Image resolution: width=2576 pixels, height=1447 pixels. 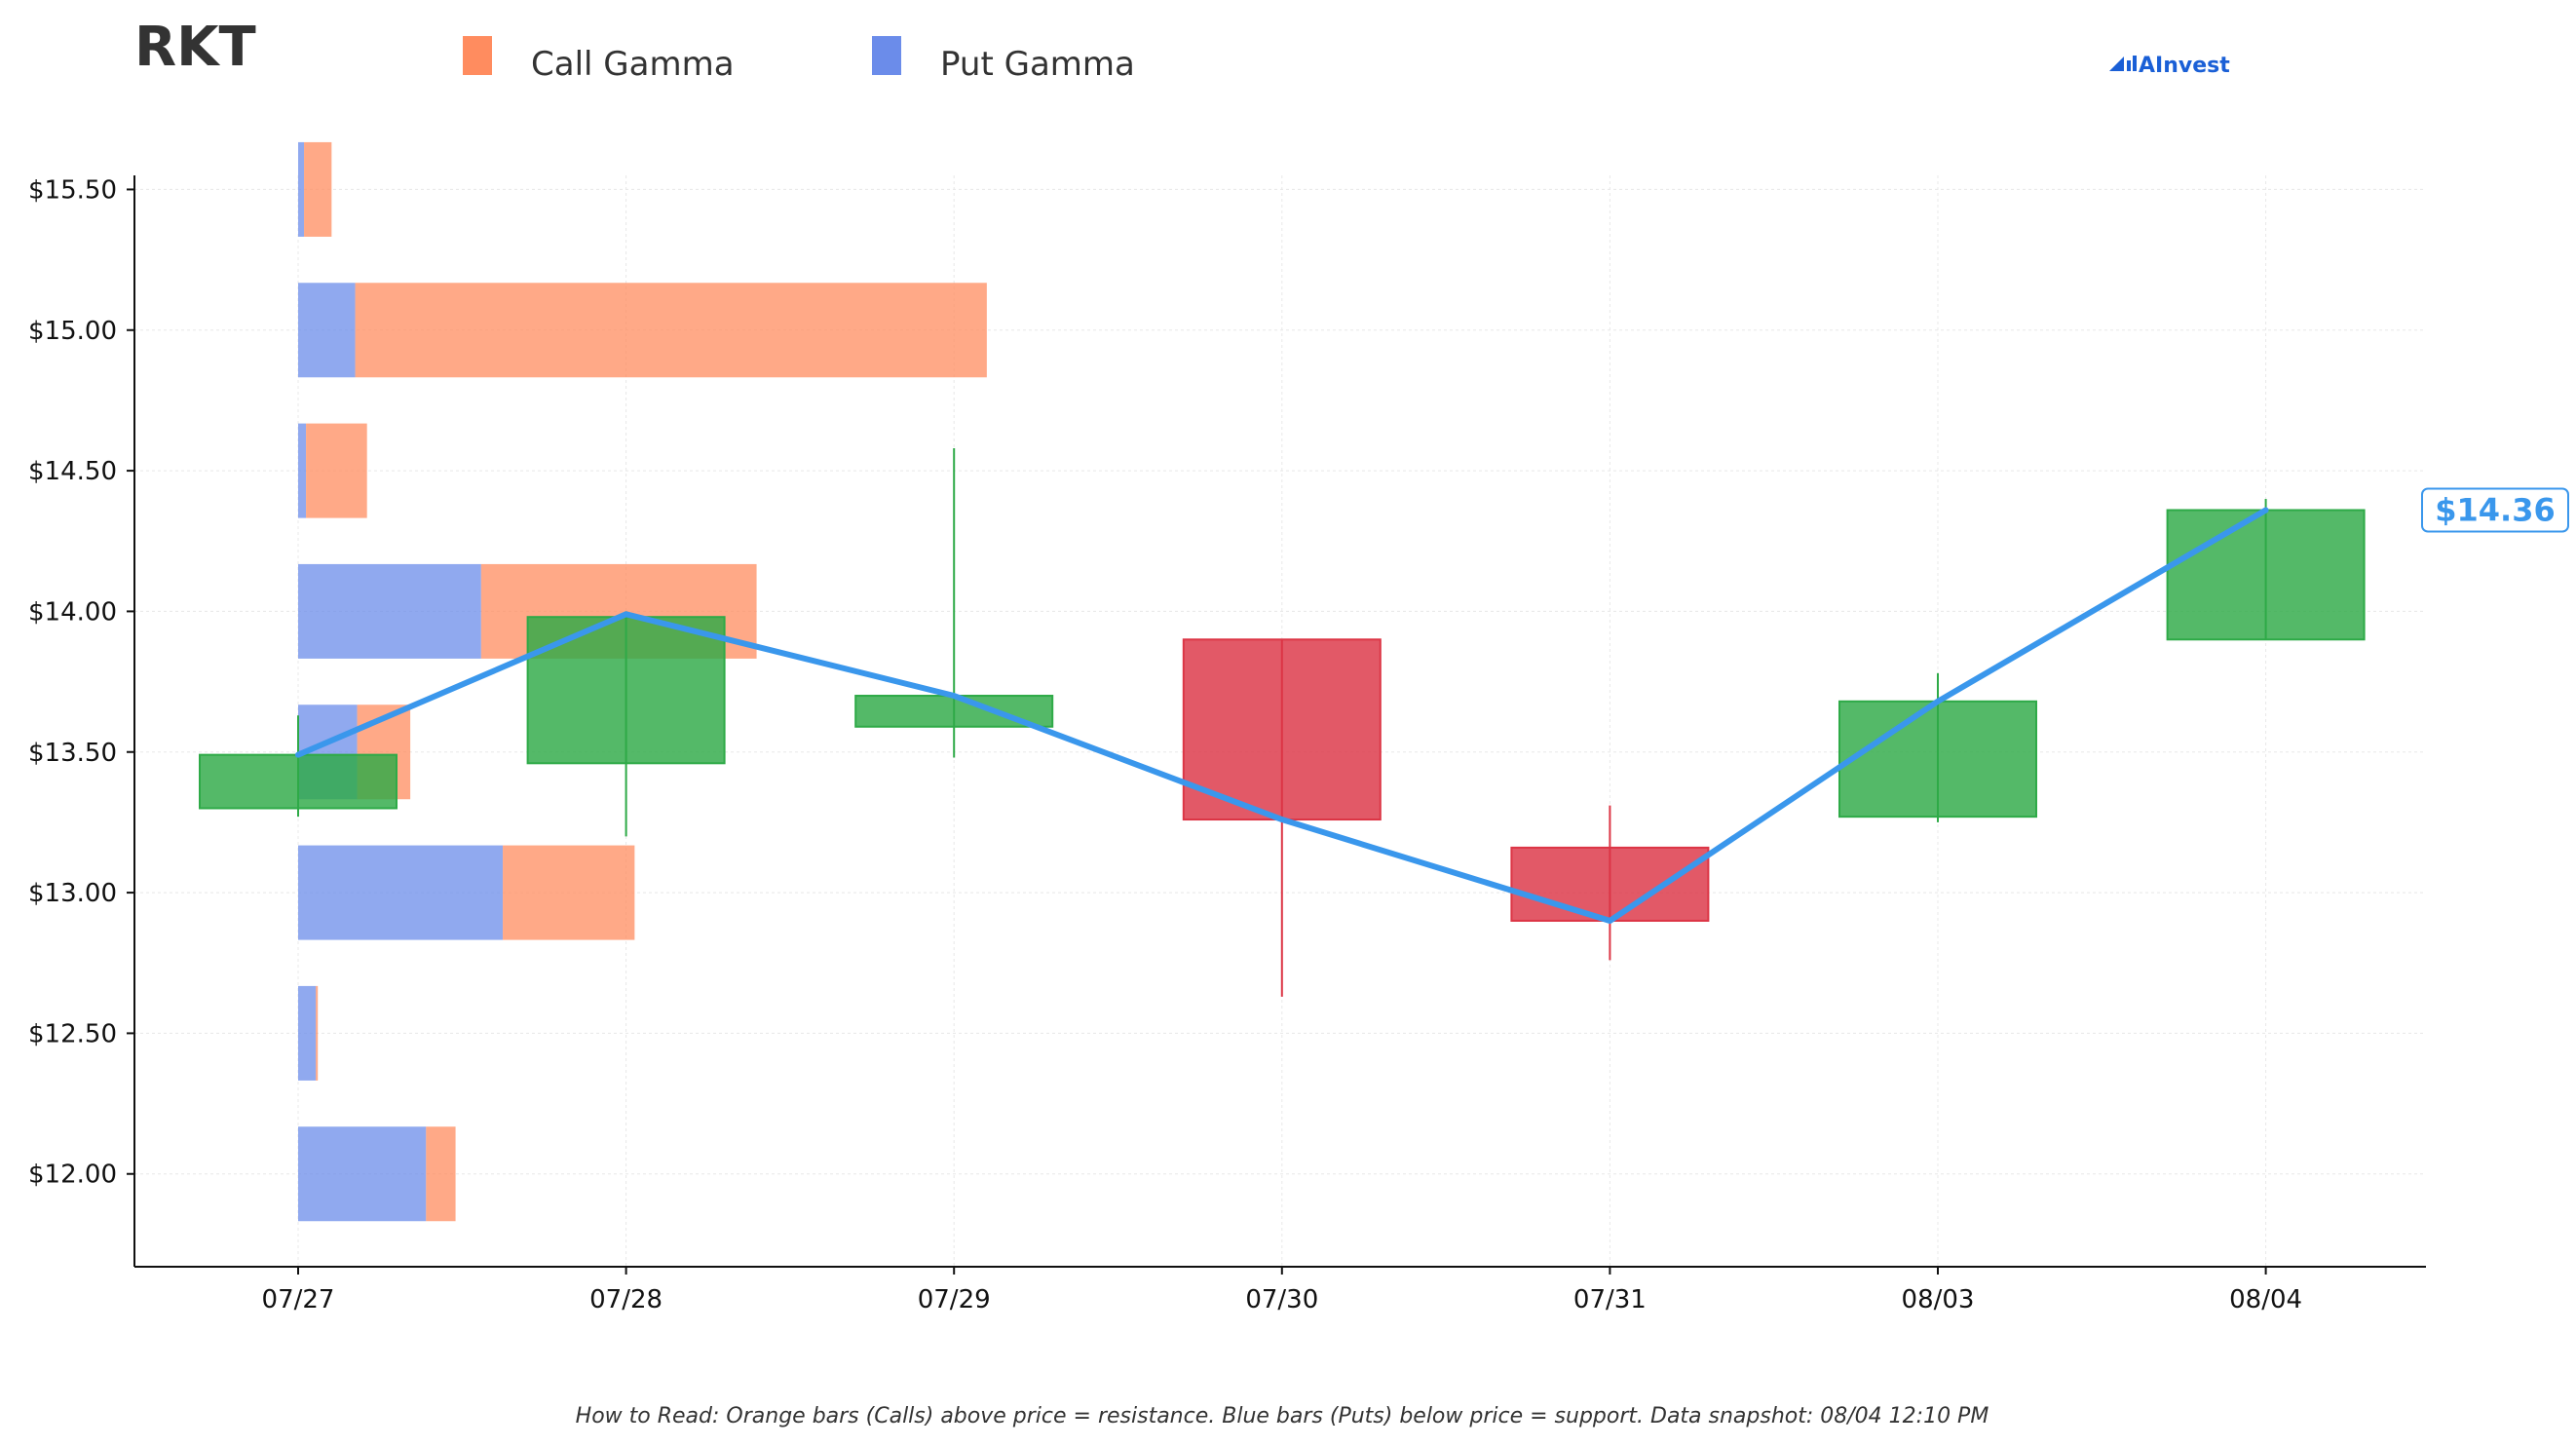 What do you see at coordinates (1938, 1299) in the screenshot?
I see `x-tick-label: 08/03` at bounding box center [1938, 1299].